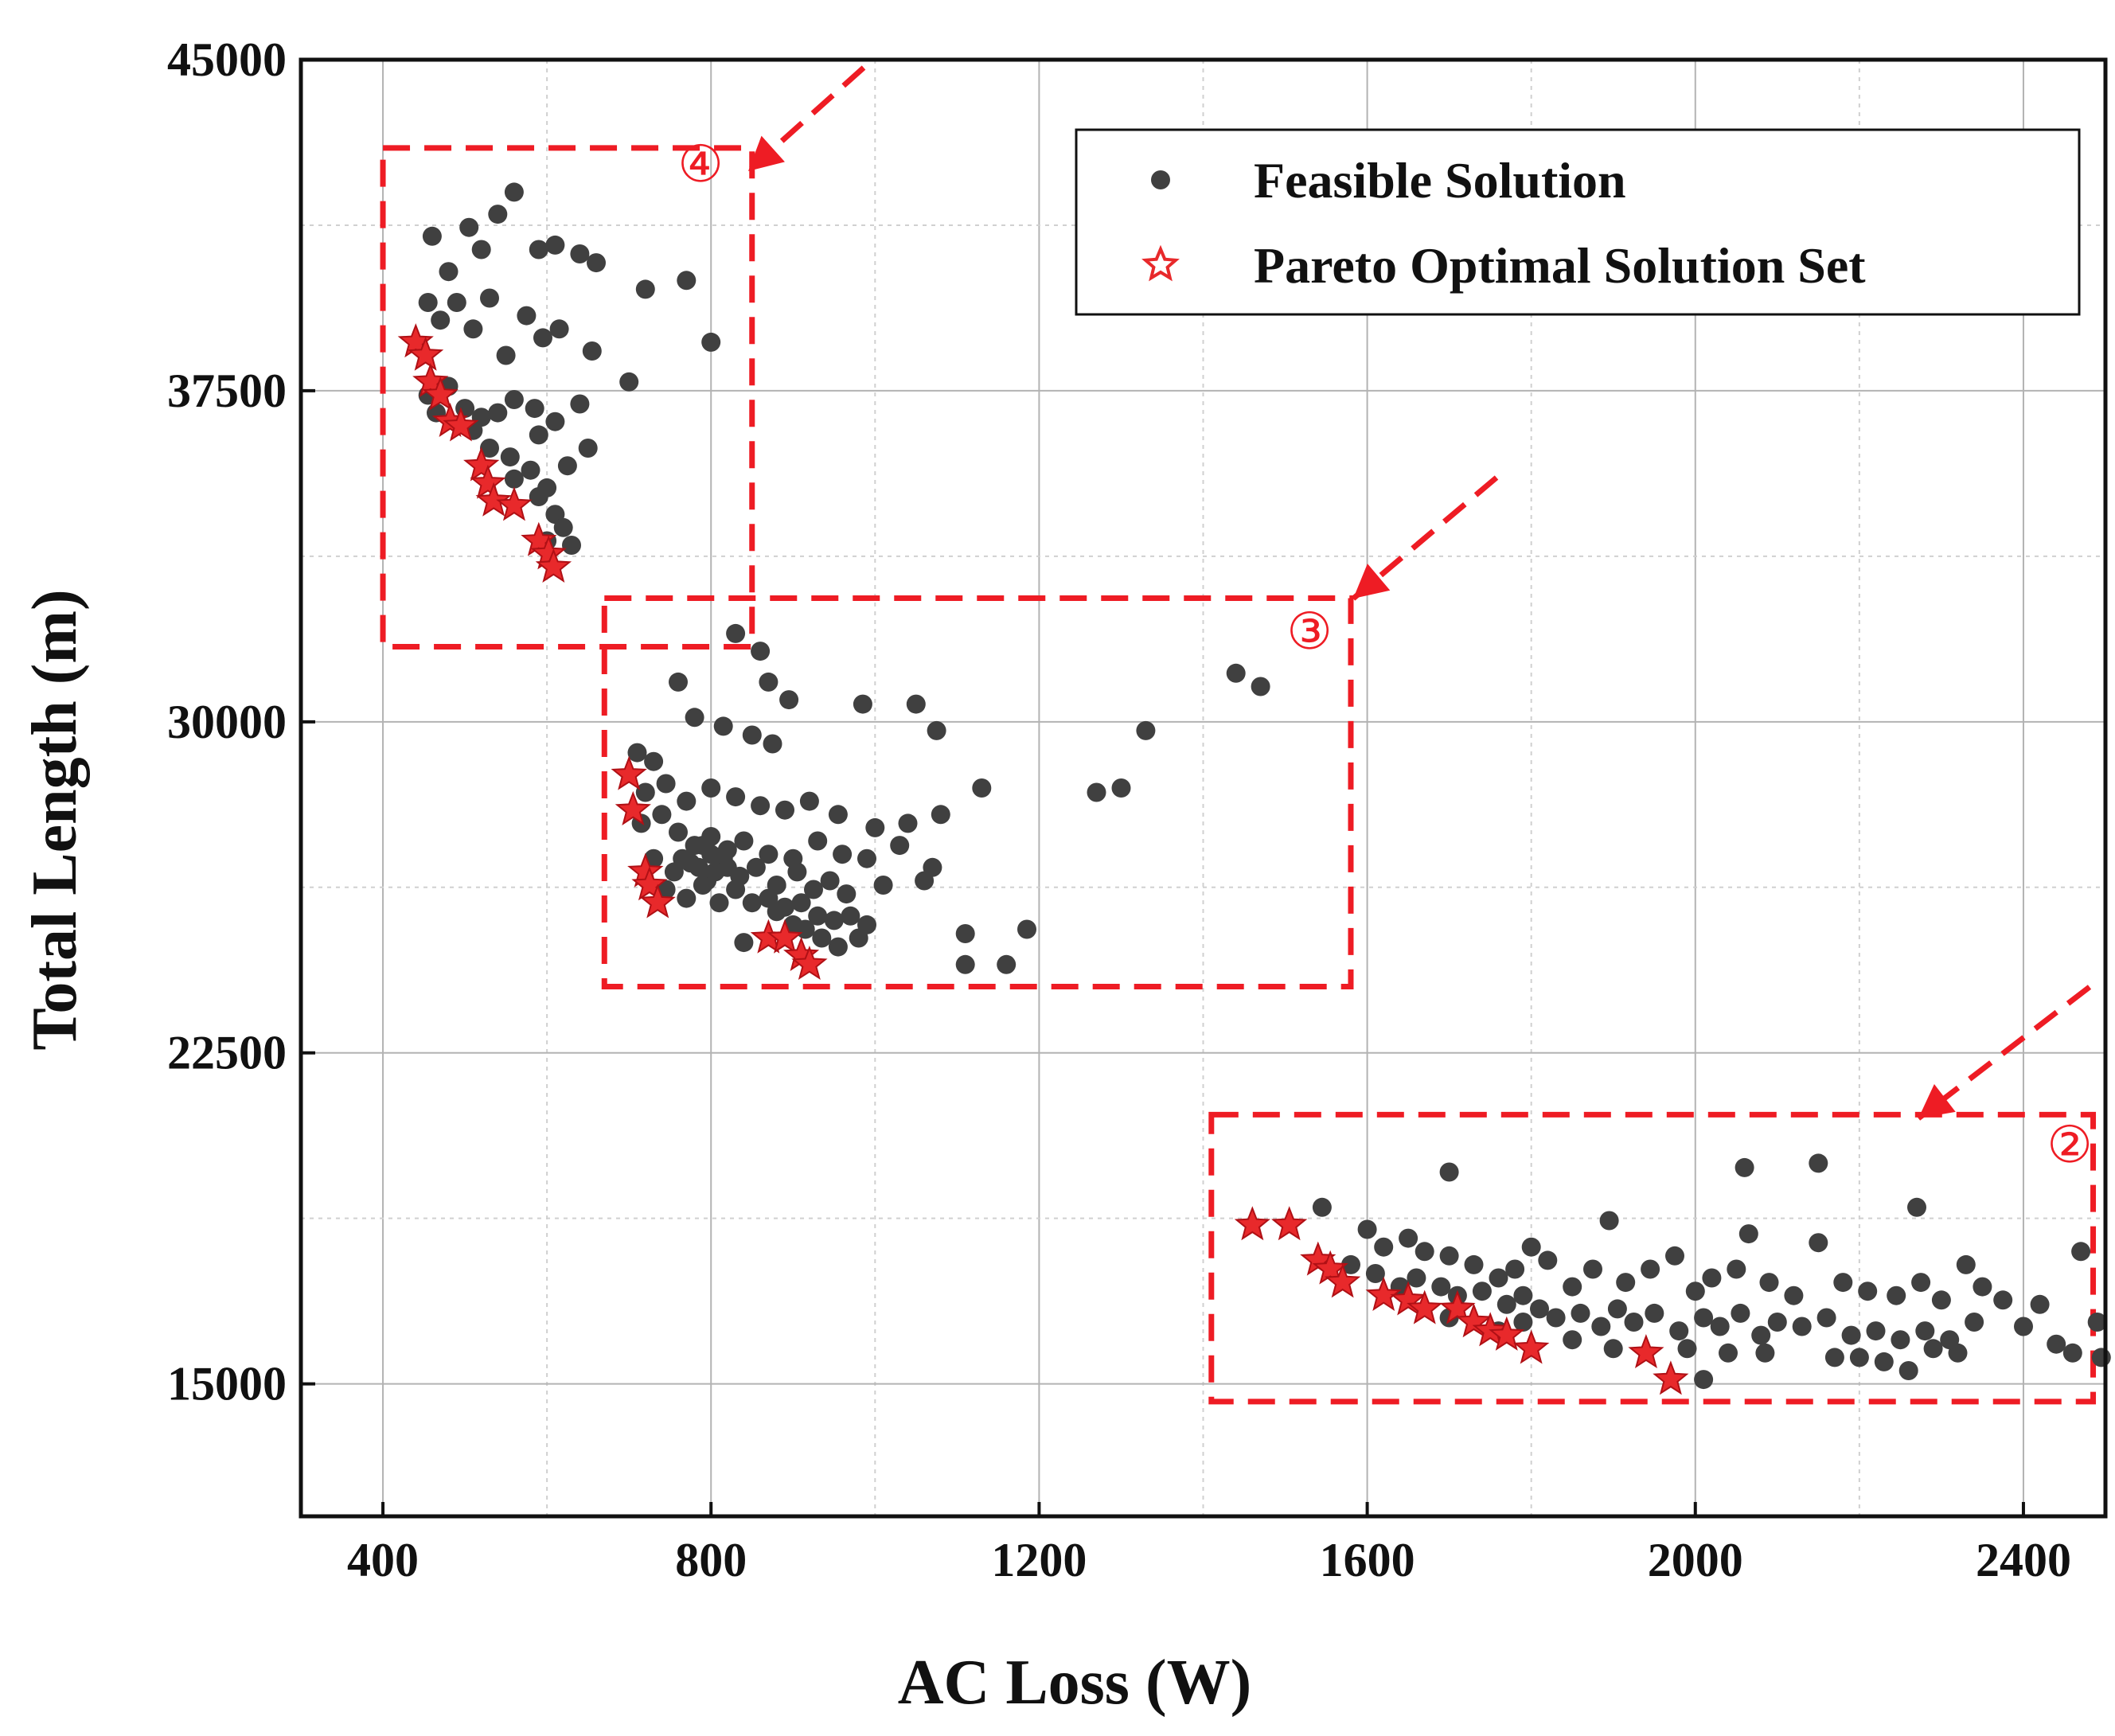  I want to click on x-tick-label: 1200, so click(1039, 1560).